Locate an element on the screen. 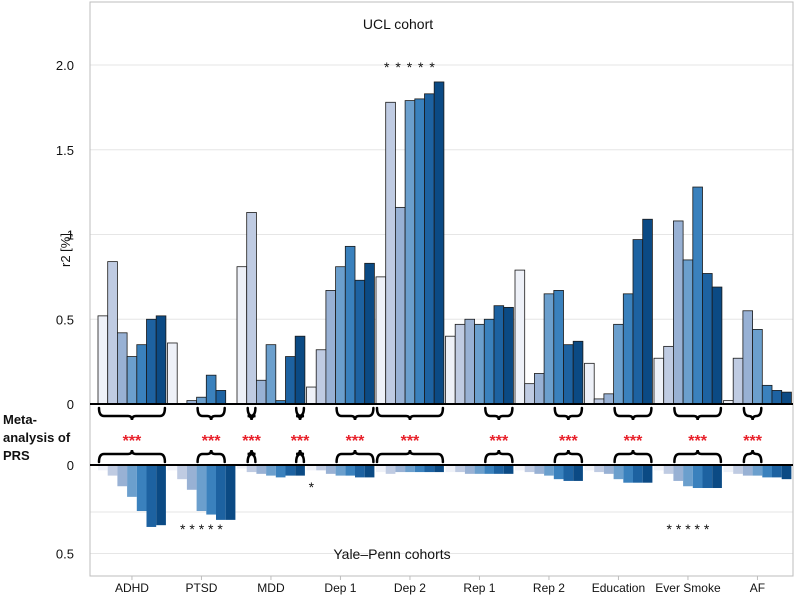 The width and height of the screenshot is (800, 597). top-y-tick-label: 0 is located at coordinates (70, 404).